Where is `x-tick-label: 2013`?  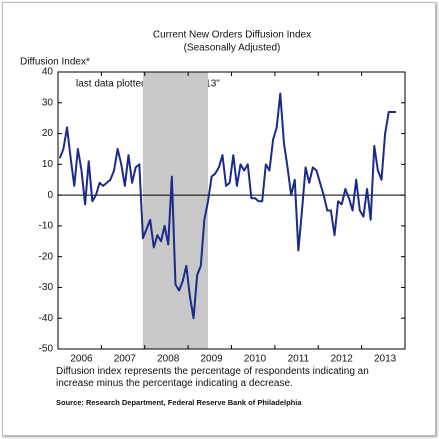
x-tick-label: 2013 is located at coordinates (385, 359).